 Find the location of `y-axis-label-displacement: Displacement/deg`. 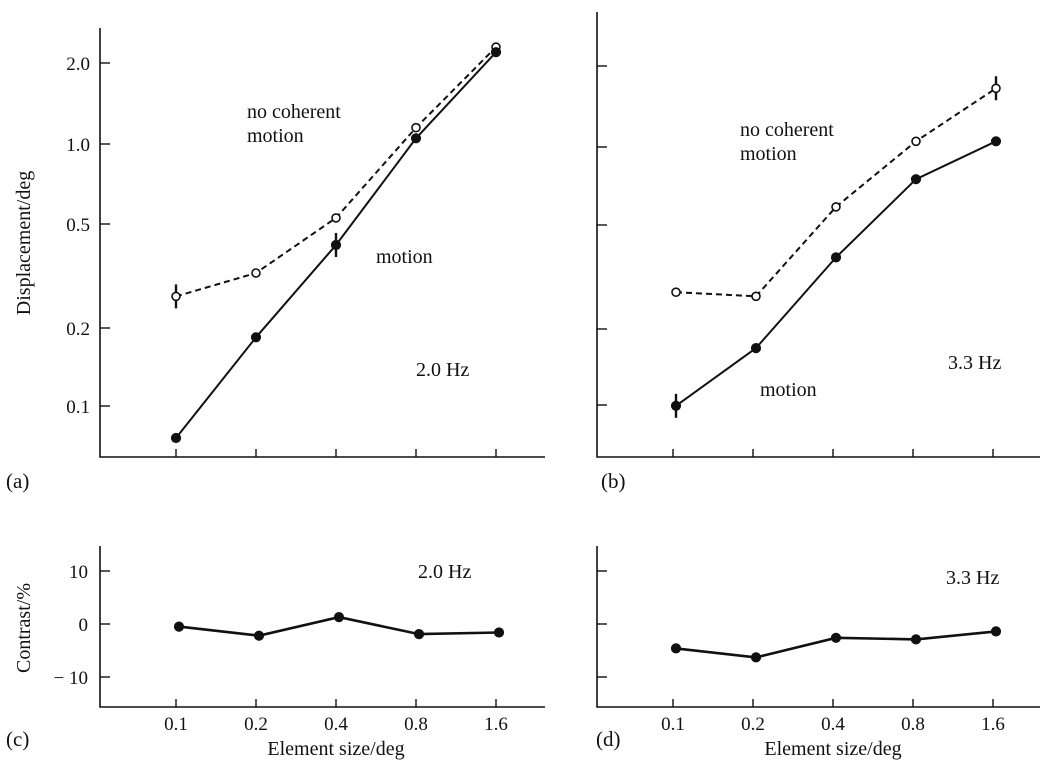

y-axis-label-displacement: Displacement/deg is located at coordinates (24, 243).